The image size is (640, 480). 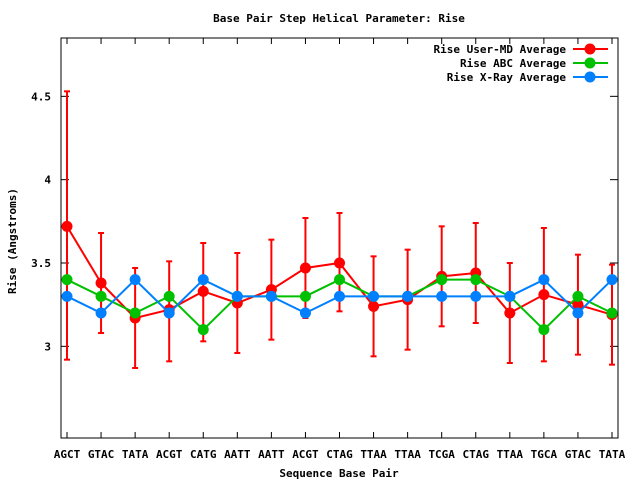 I want to click on y-tick-label: 3, so click(x=47, y=346).